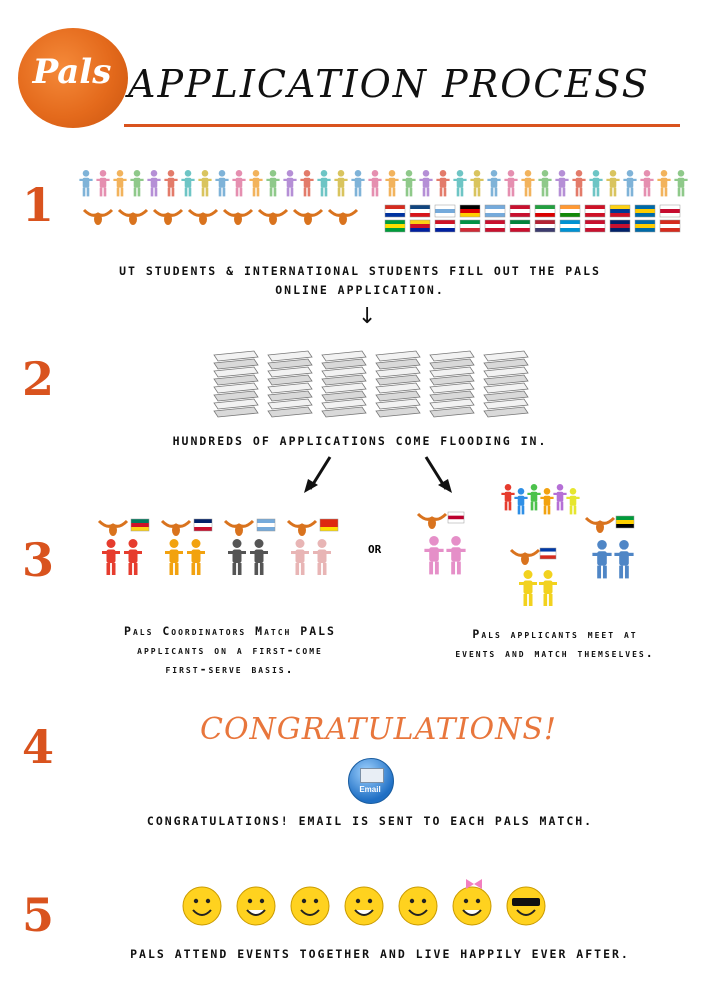 The height and width of the screenshot is (997, 717). What do you see at coordinates (383, 183) in the screenshot?
I see `people-chain-illustration` at bounding box center [383, 183].